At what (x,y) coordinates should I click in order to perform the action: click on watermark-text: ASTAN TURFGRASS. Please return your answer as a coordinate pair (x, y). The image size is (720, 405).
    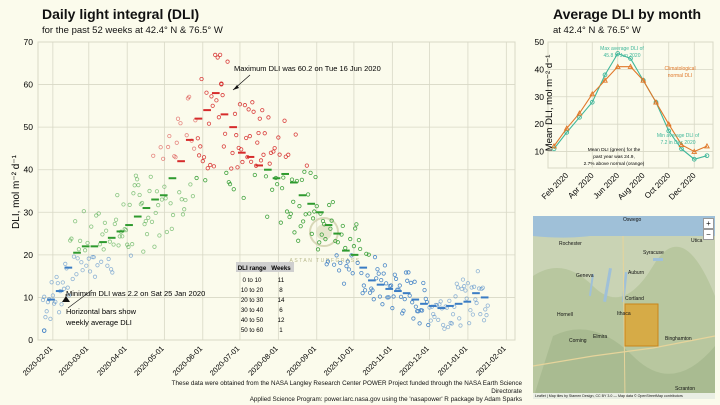
    Looking at the image, I should click on (325, 261).